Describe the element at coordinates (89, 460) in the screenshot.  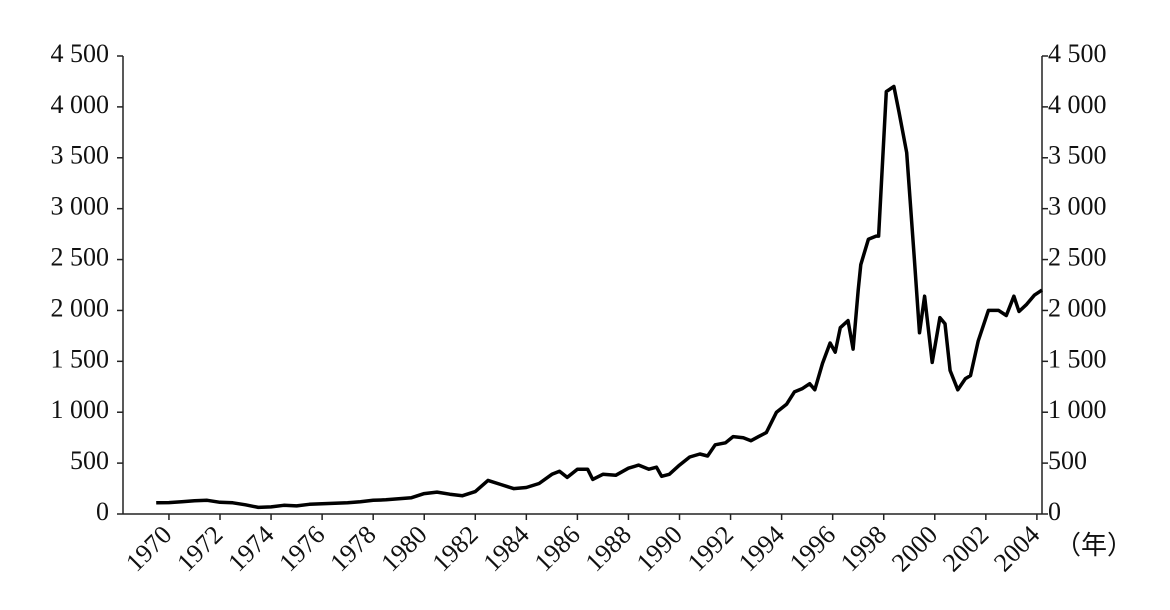
I see `y-tick-label: 500` at that location.